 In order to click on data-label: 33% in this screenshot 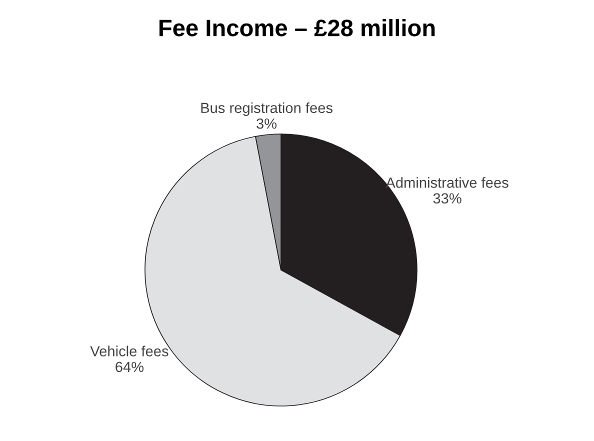, I will do `click(447, 198)`.